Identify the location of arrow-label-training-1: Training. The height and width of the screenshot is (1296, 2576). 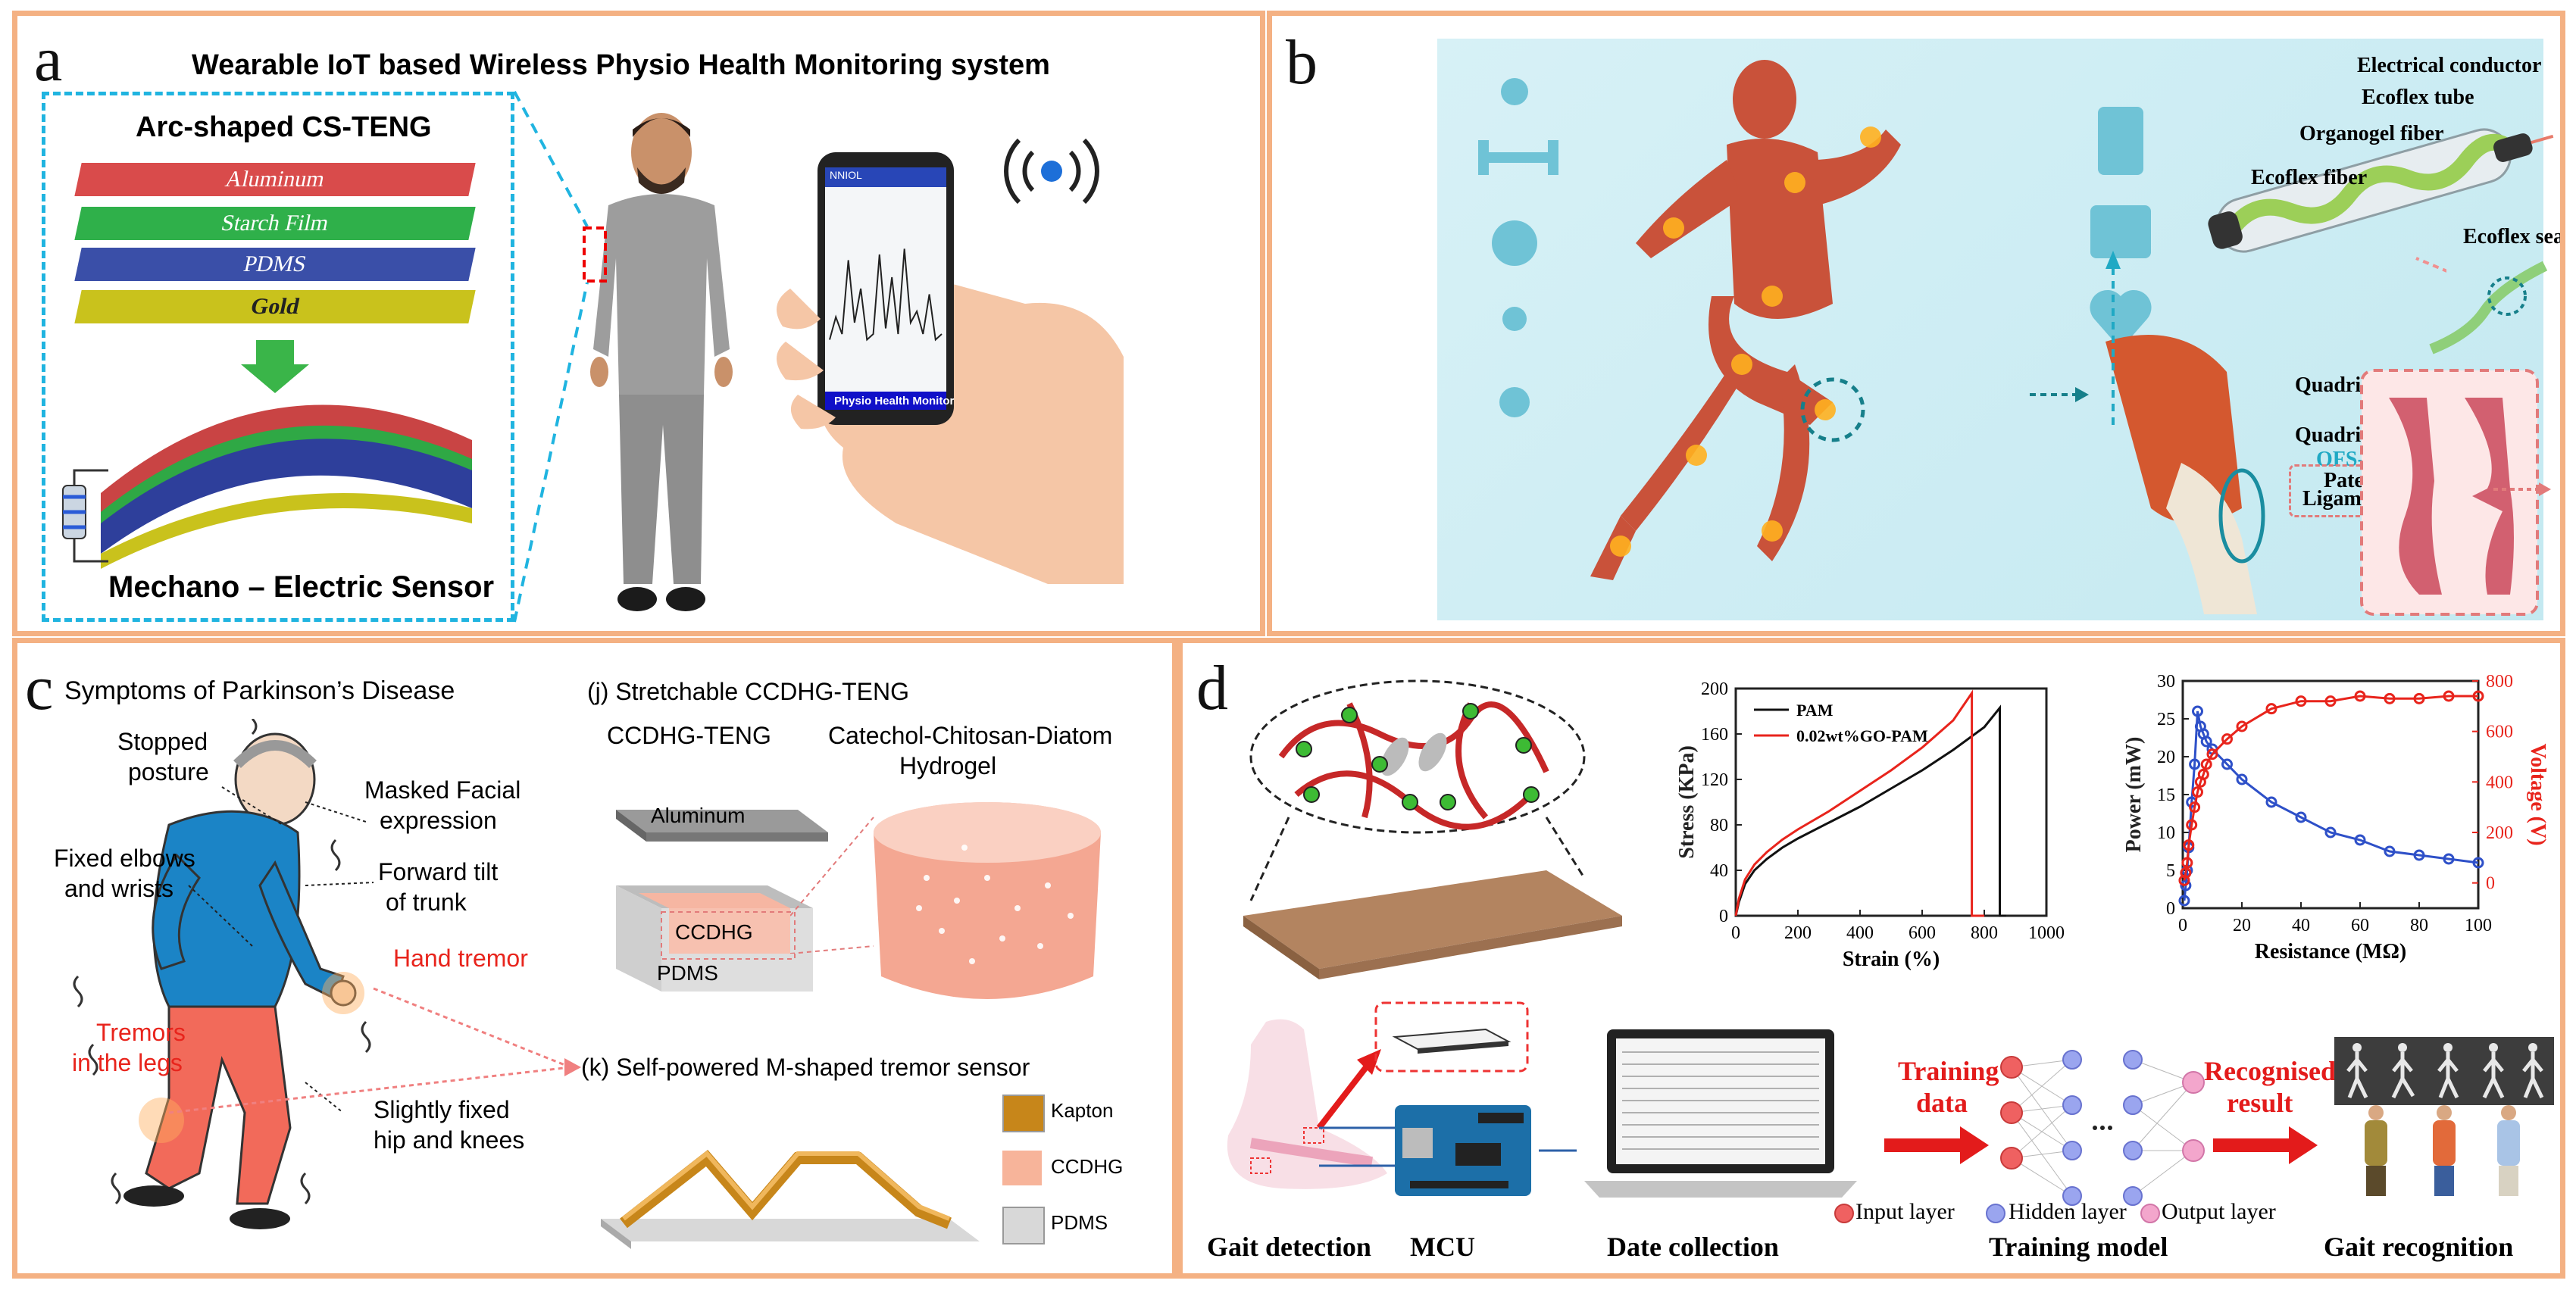
(1948, 1071).